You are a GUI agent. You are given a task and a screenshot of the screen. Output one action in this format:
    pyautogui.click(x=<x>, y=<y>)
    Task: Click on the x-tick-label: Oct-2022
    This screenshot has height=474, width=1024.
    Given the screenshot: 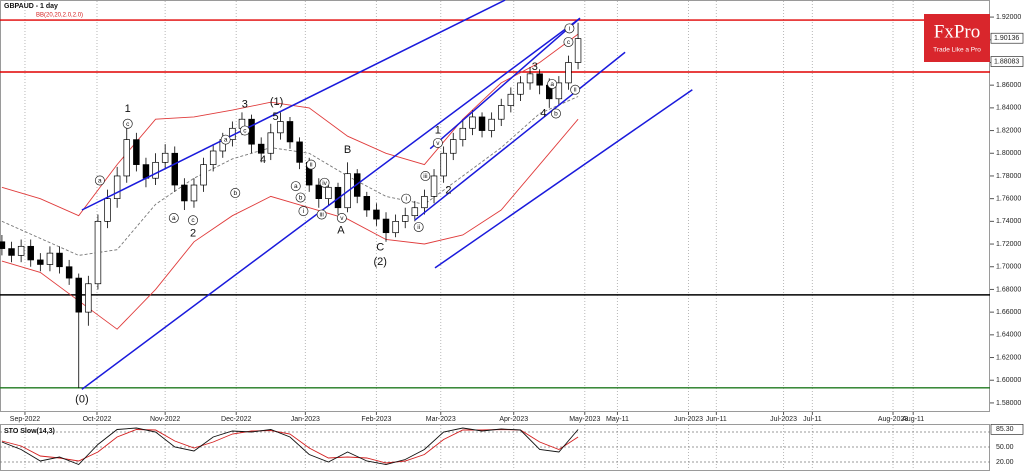 What is the action you would take?
    pyautogui.click(x=97, y=419)
    